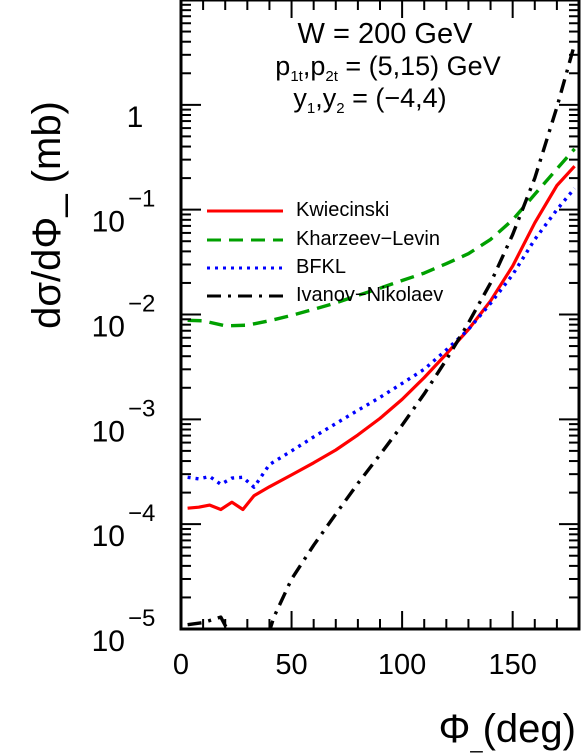 The height and width of the screenshot is (756, 584). What do you see at coordinates (135, 117) in the screenshot?
I see `y-tick-label: 1` at bounding box center [135, 117].